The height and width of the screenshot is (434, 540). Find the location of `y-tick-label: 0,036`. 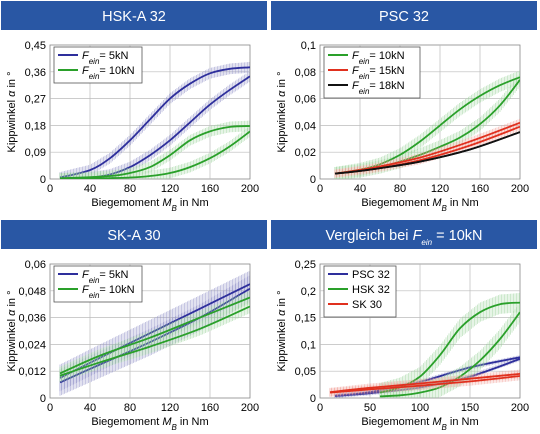

y-tick-label: 0,036 is located at coordinates (32, 319).